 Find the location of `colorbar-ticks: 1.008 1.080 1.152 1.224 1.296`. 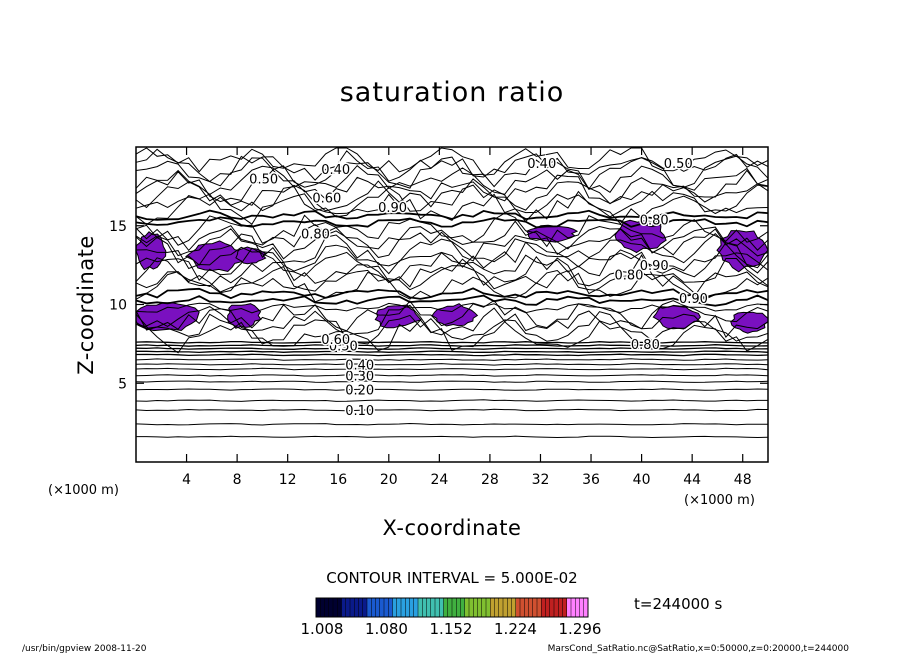

colorbar-ticks: 1.008 1.080 1.152 1.224 1.296 is located at coordinates (451, 629).